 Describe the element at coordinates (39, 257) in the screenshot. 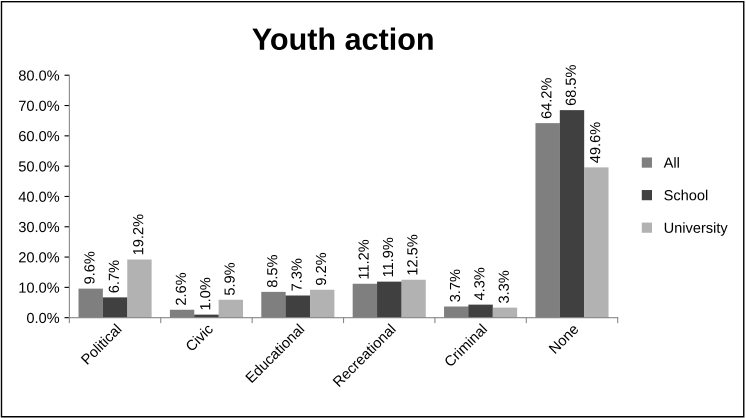

I see `y-tick-label: 20.0%` at that location.